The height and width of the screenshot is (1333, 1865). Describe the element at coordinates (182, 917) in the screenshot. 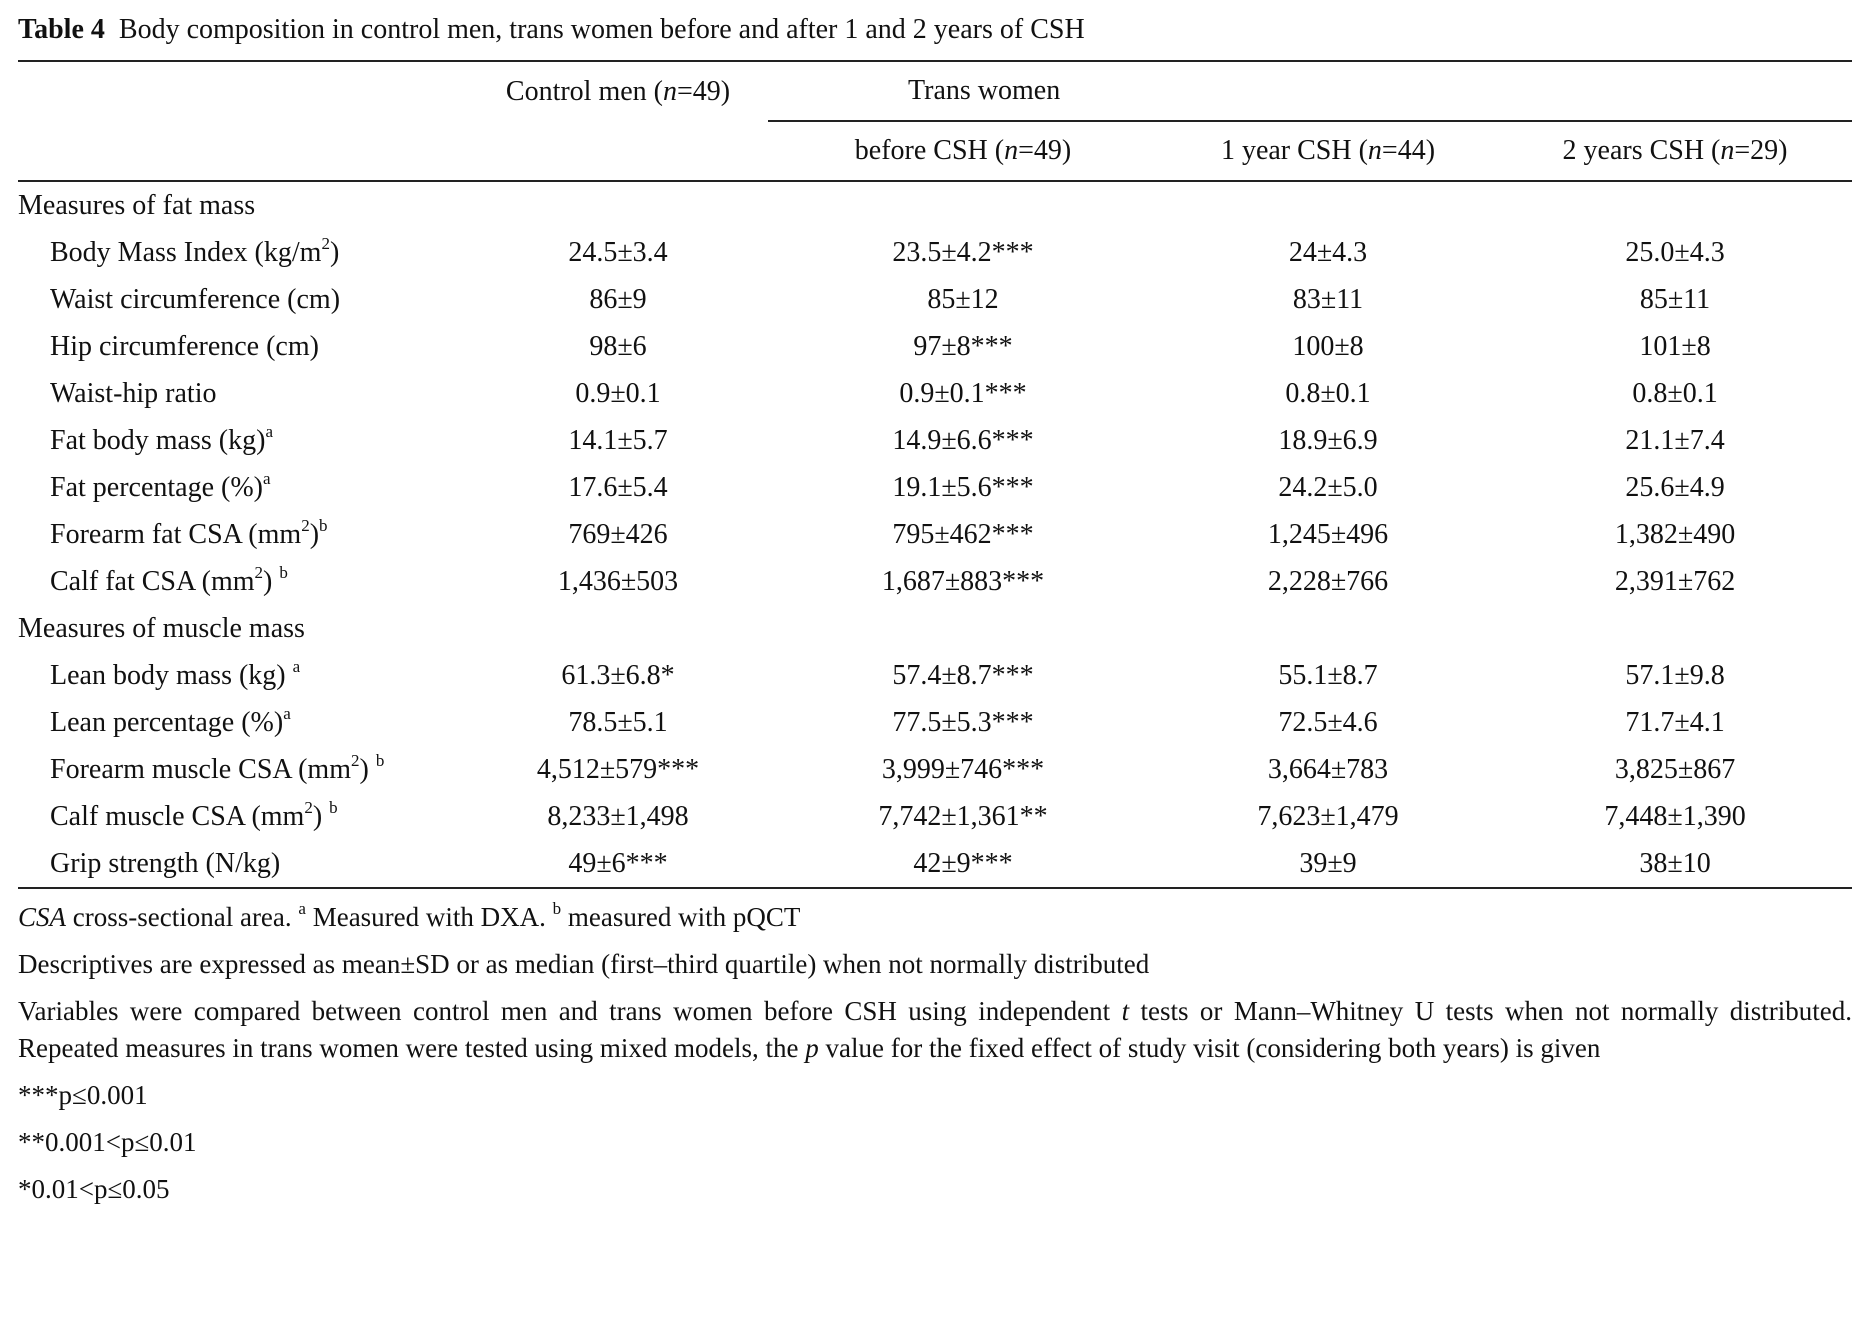

I see `footnote-text: cross-sectional area.` at that location.